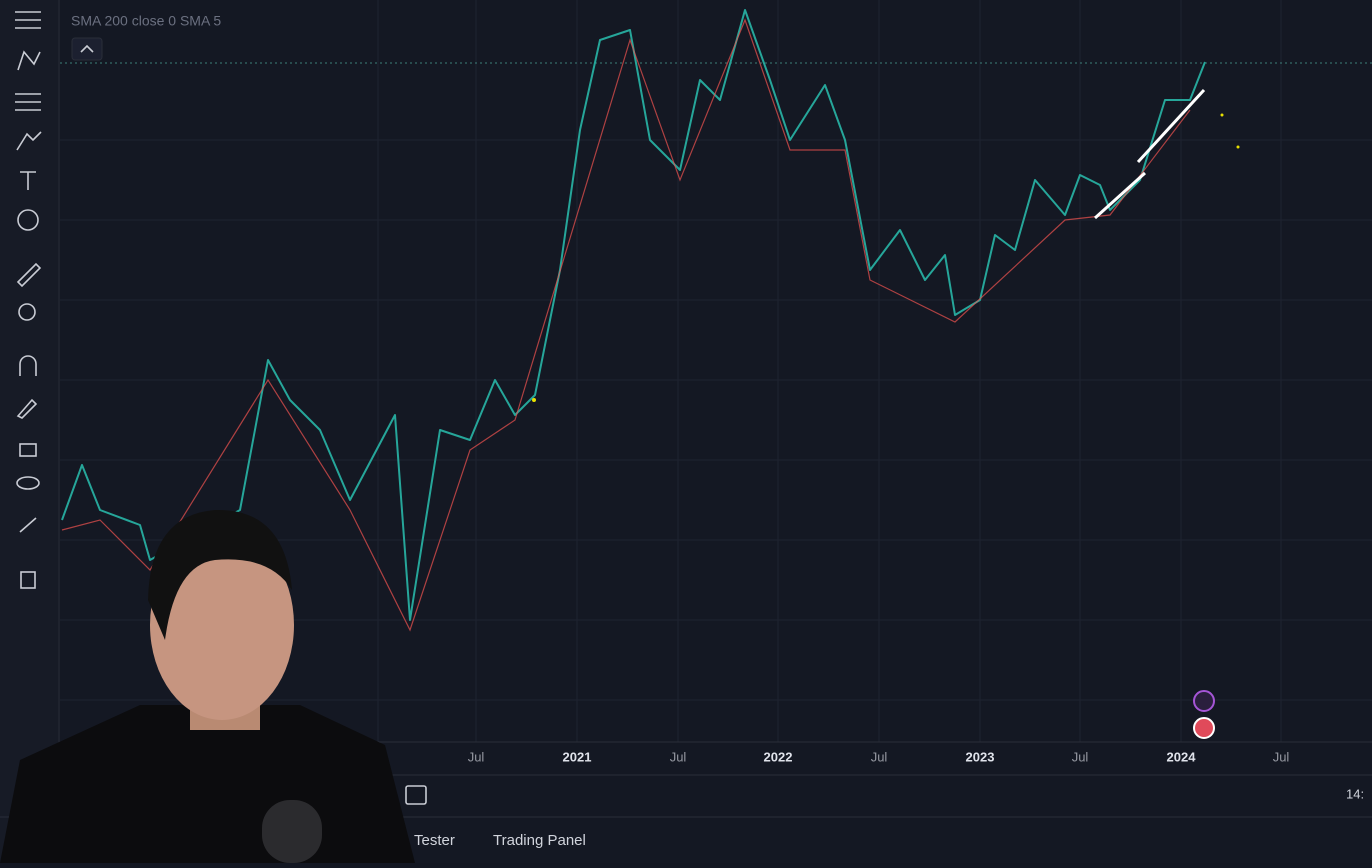  Describe the element at coordinates (1204, 701) in the screenshot. I see `event-badge` at that location.